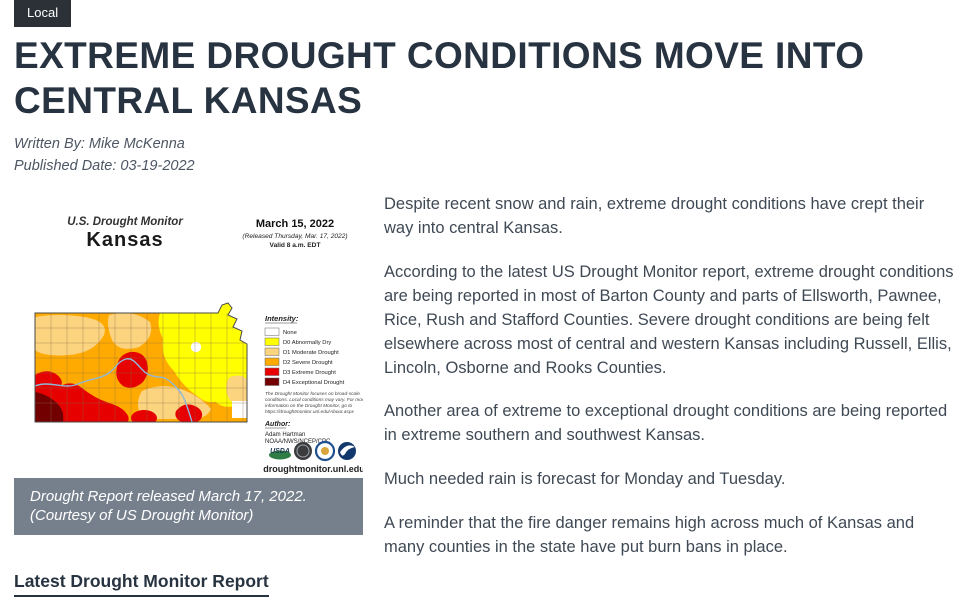 The image size is (973, 613). I want to click on legend-swatch-d2, so click(272, 361).